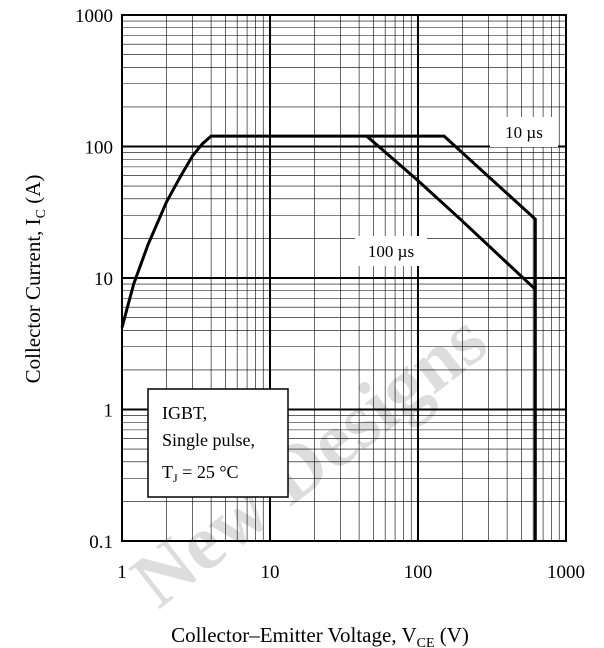 This screenshot has width=604, height=648. What do you see at coordinates (418, 572) in the screenshot?
I see `x-tick-label: 100` at bounding box center [418, 572].